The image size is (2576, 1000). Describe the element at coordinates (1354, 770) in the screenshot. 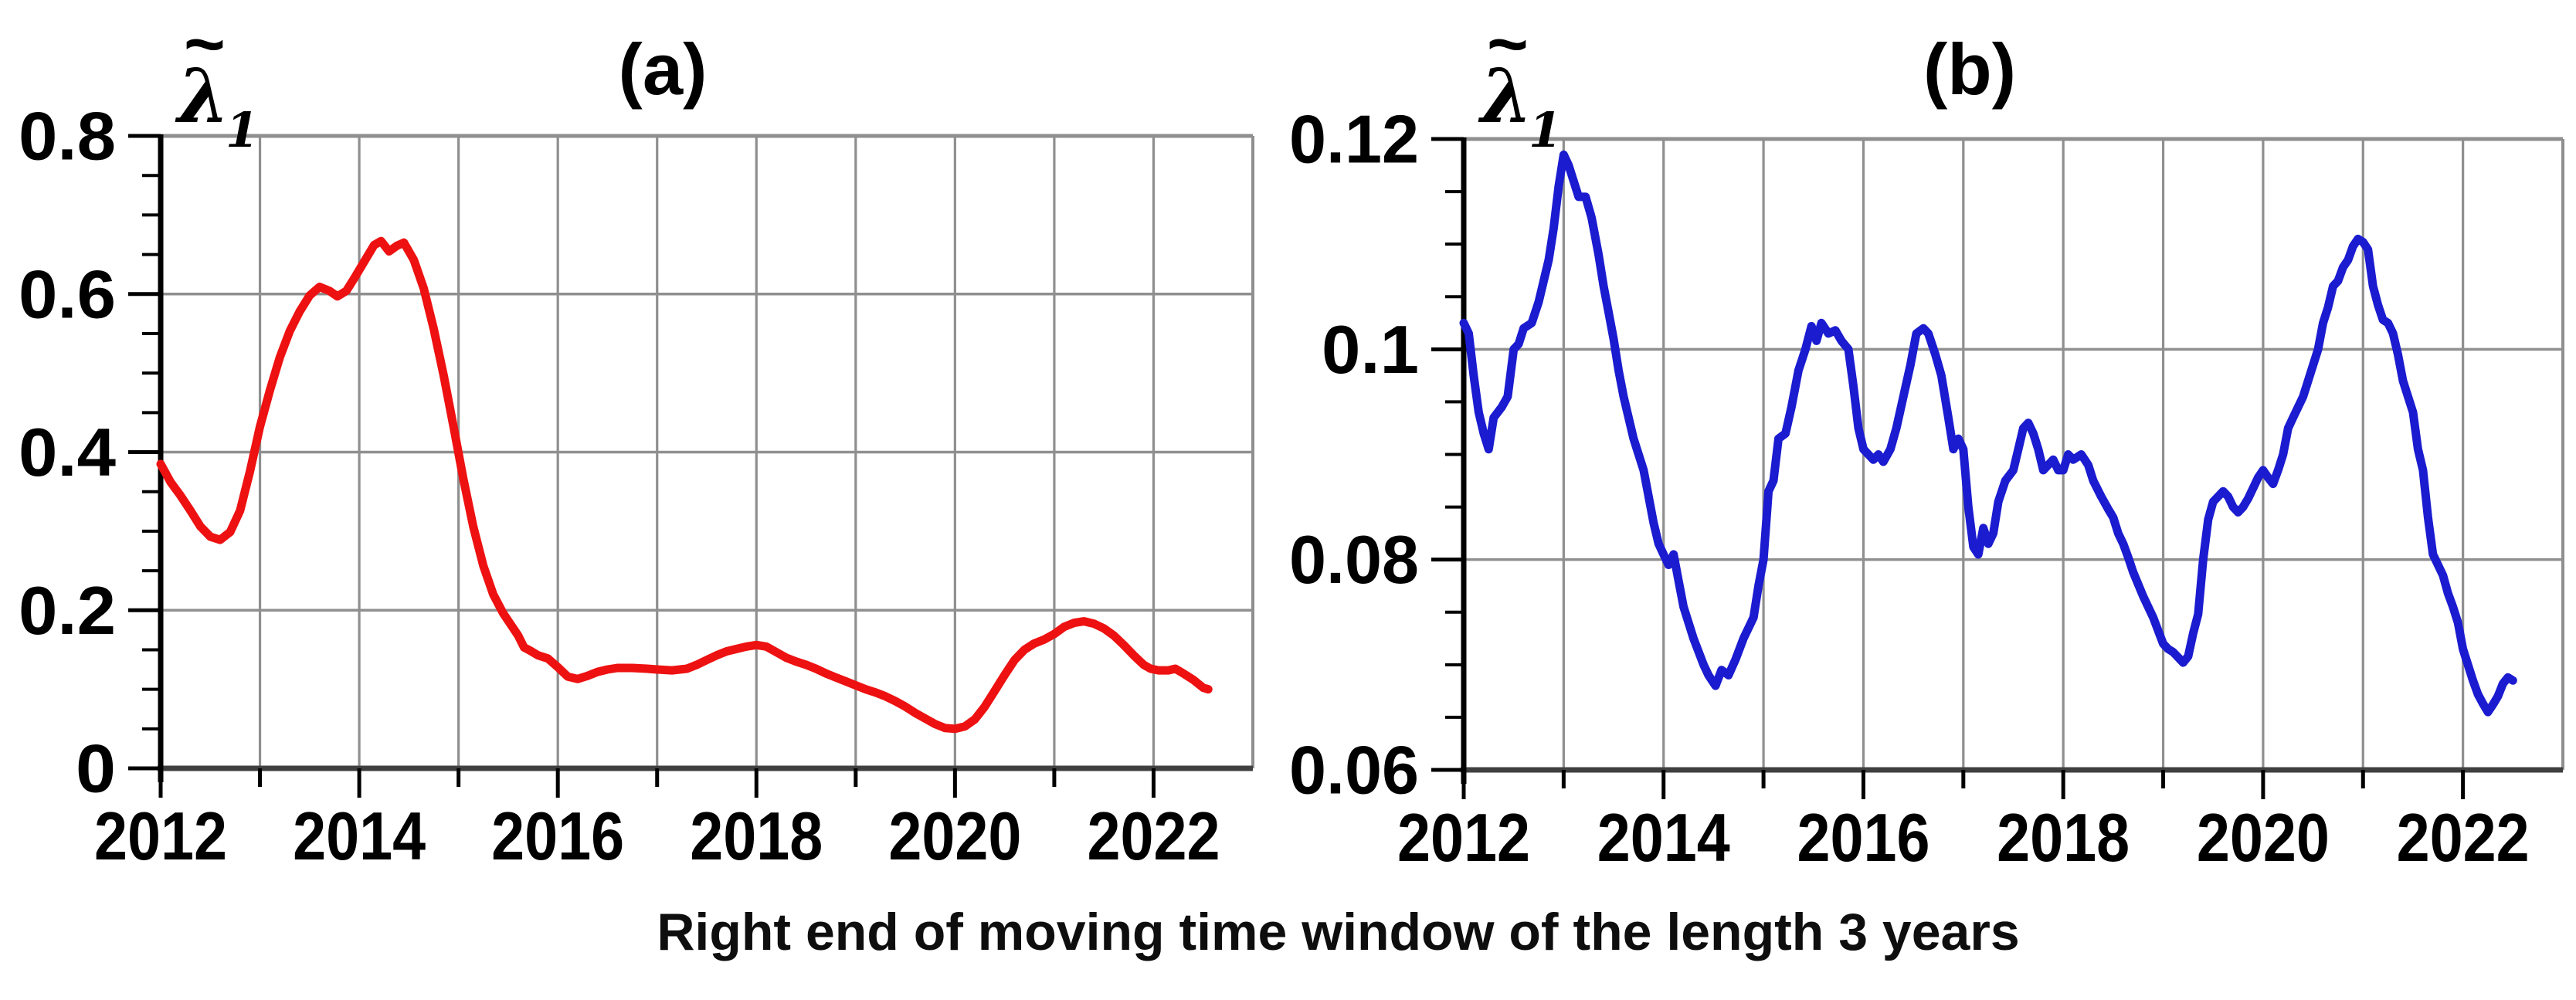

I see `panel-b-y-tick-label: 0.06` at that location.